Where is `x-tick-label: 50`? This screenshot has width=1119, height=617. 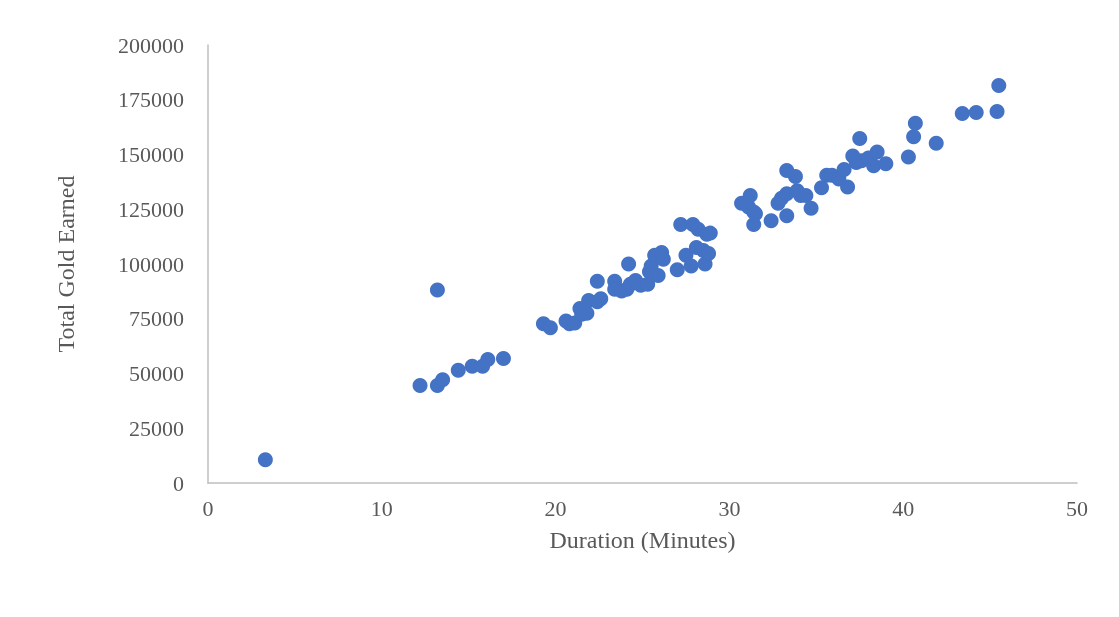
x-tick-label: 50 is located at coordinates (1077, 508).